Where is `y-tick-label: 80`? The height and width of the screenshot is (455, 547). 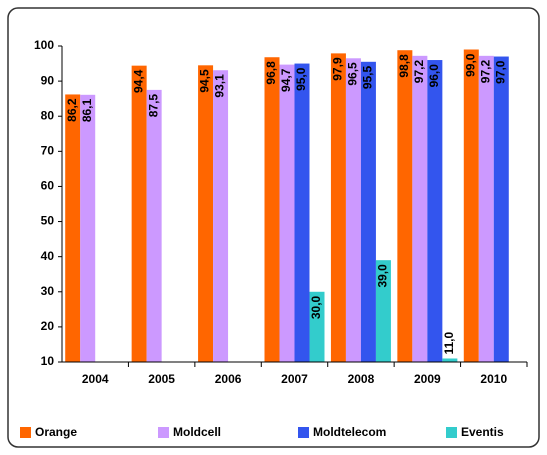
y-tick-label: 80 is located at coordinates (48, 115).